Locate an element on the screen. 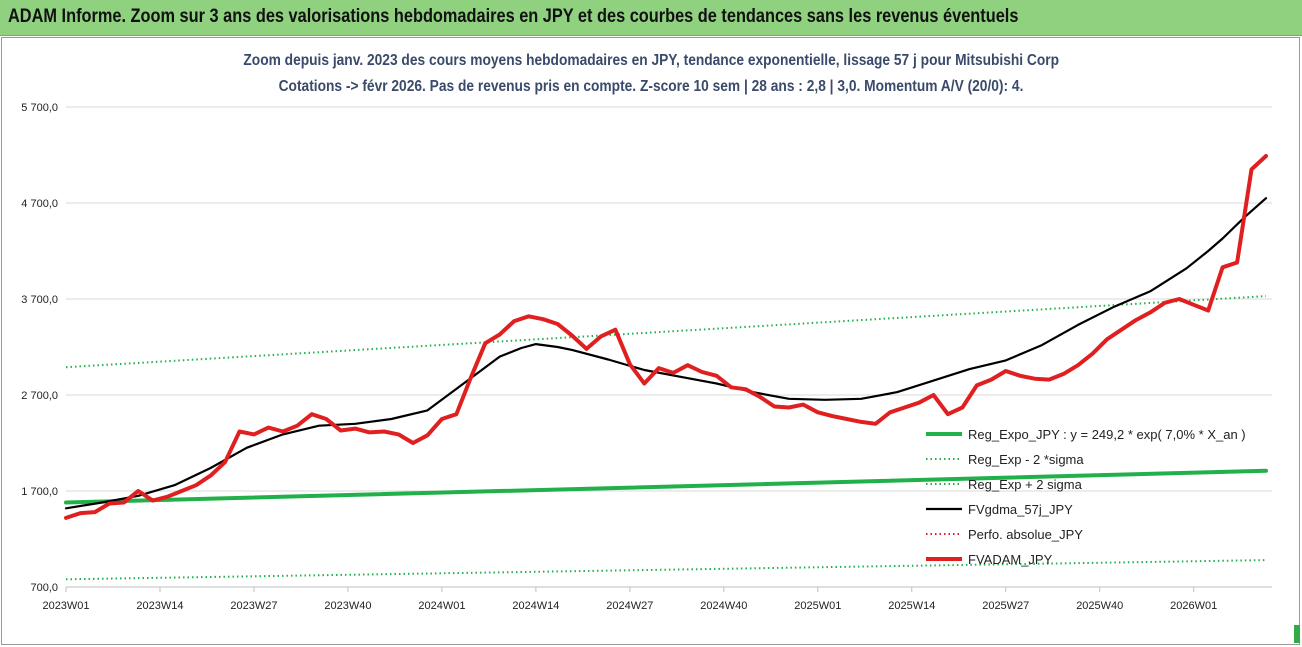  y-tick-label: 2 700,0 is located at coordinates (39, 396).